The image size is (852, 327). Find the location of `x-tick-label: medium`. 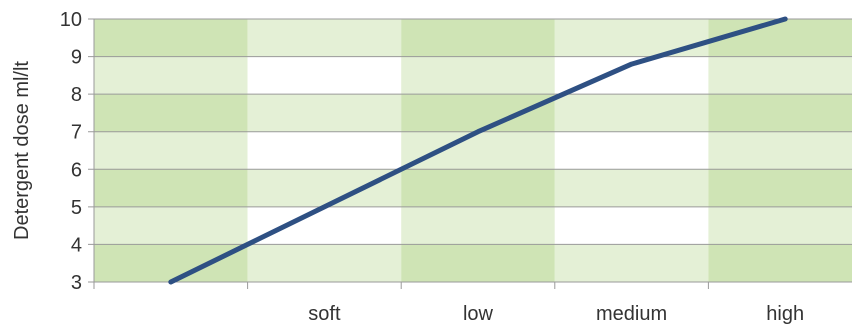

x-tick-label: medium is located at coordinates (631, 314).